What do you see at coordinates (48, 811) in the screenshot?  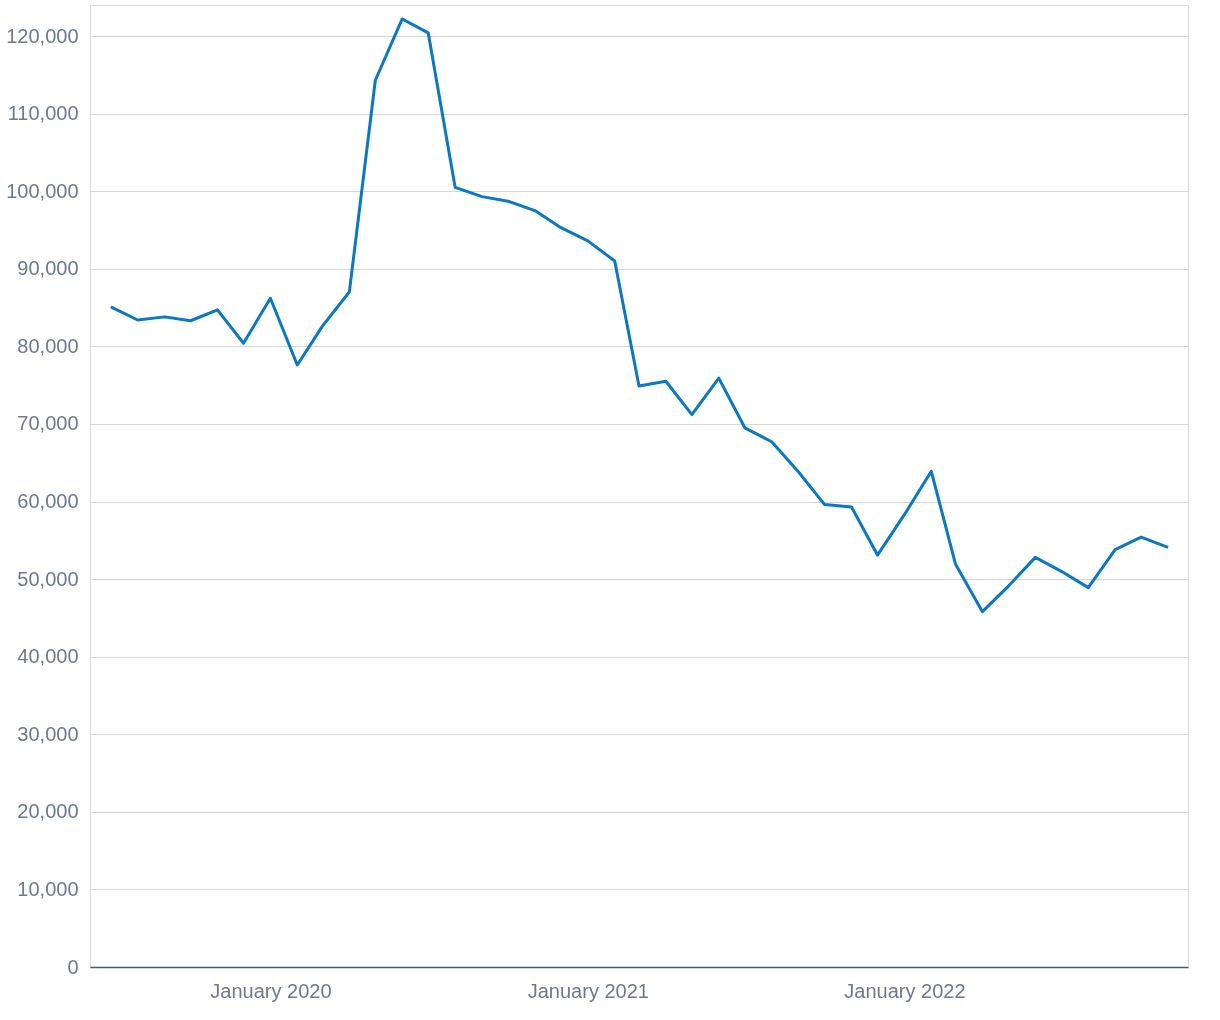 I see `y-tick-label: 20,000` at bounding box center [48, 811].